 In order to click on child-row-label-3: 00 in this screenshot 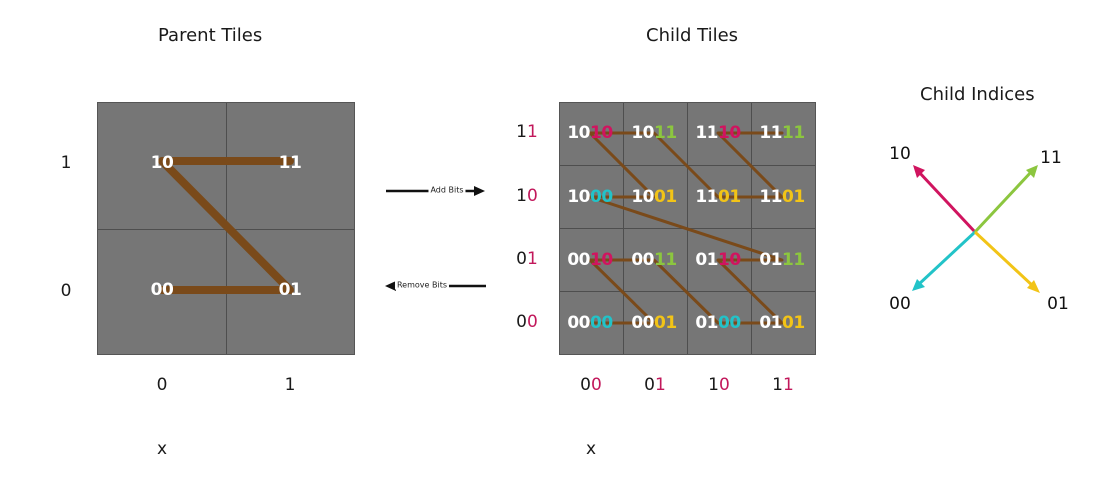, I will do `click(527, 322)`.